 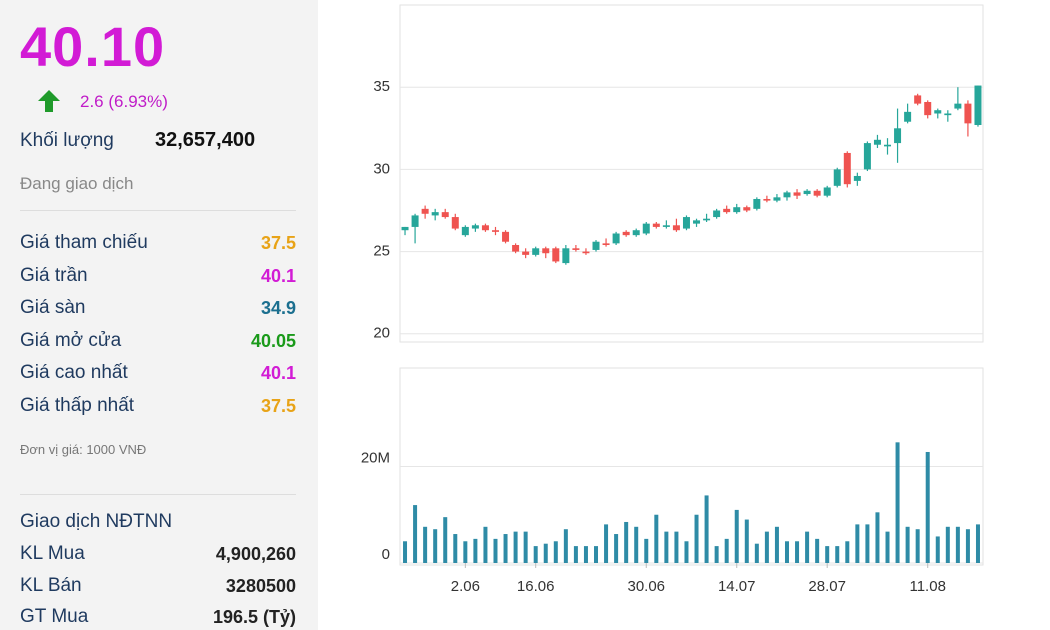 What do you see at coordinates (465, 586) in the screenshot?
I see `x-tick-label: 2.06` at bounding box center [465, 586].